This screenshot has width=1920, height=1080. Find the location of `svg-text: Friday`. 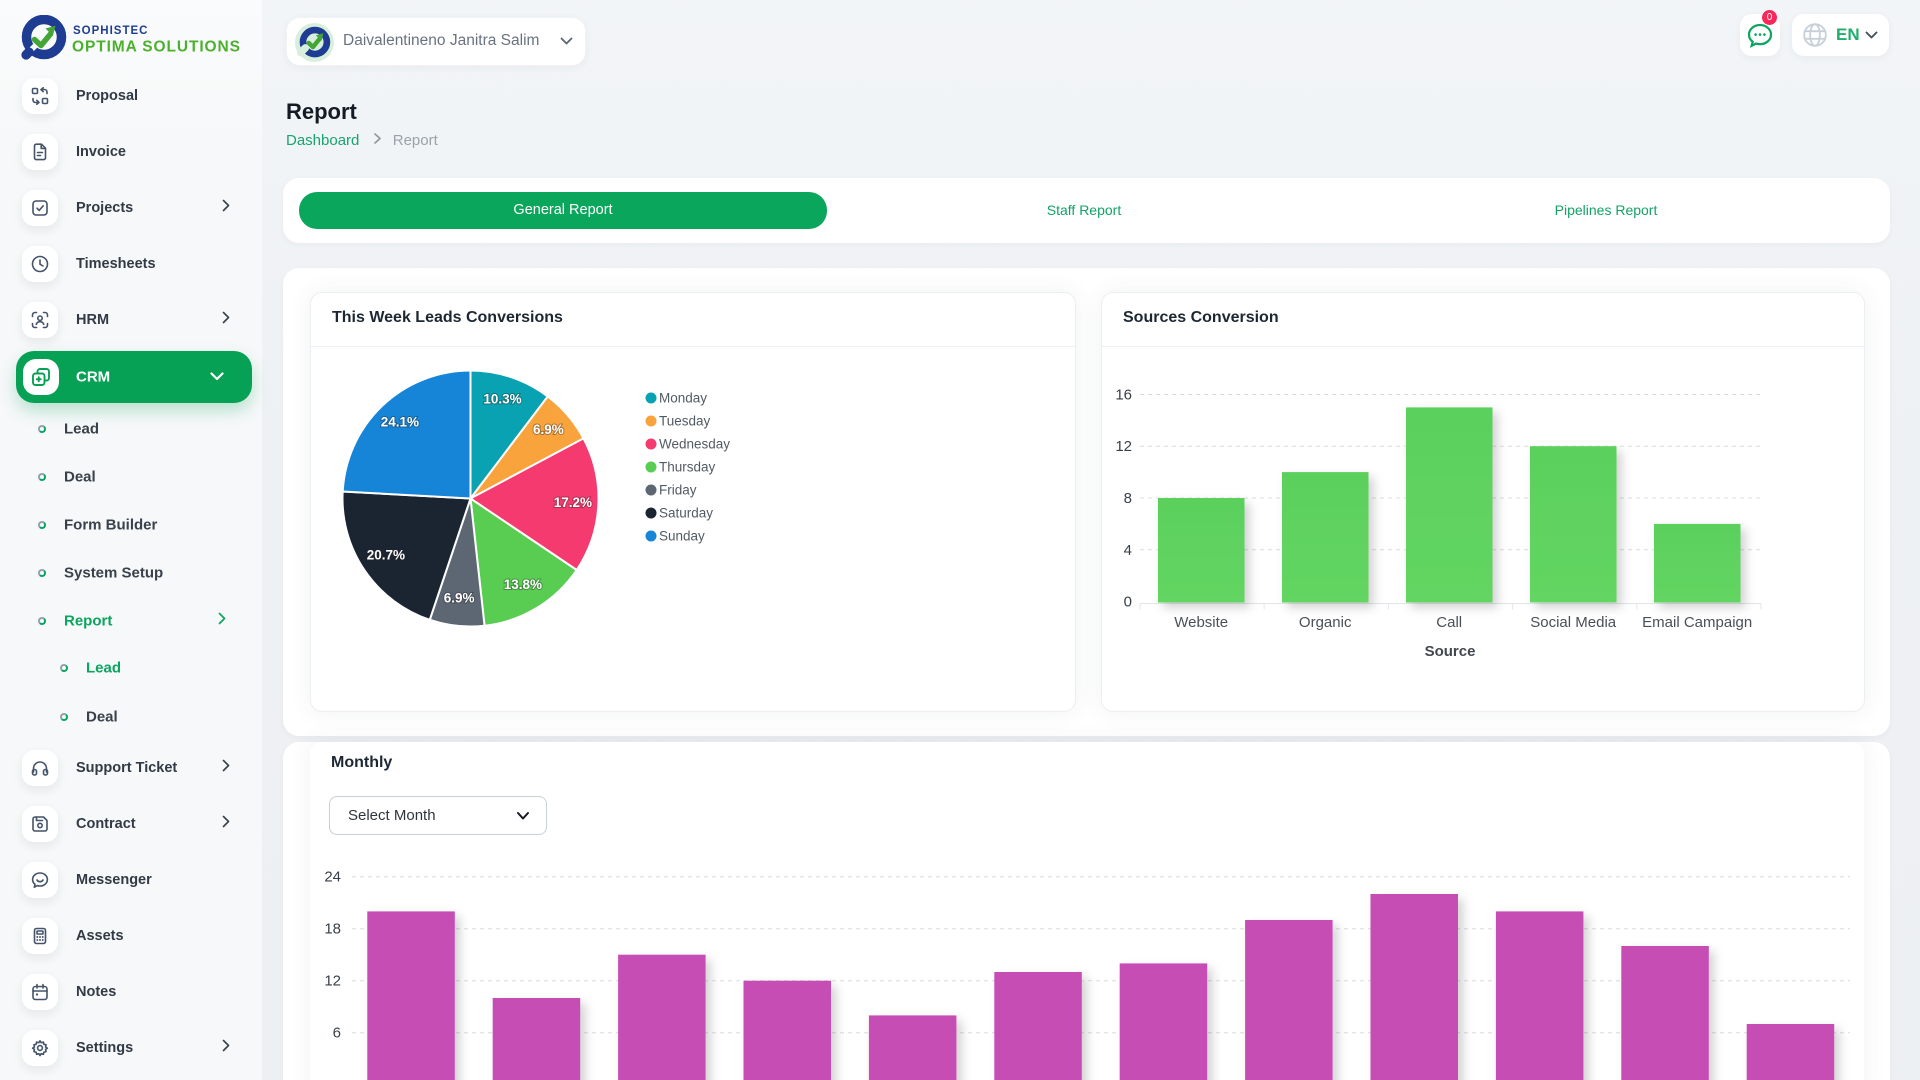

svg-text: Friday is located at coordinates (678, 490).